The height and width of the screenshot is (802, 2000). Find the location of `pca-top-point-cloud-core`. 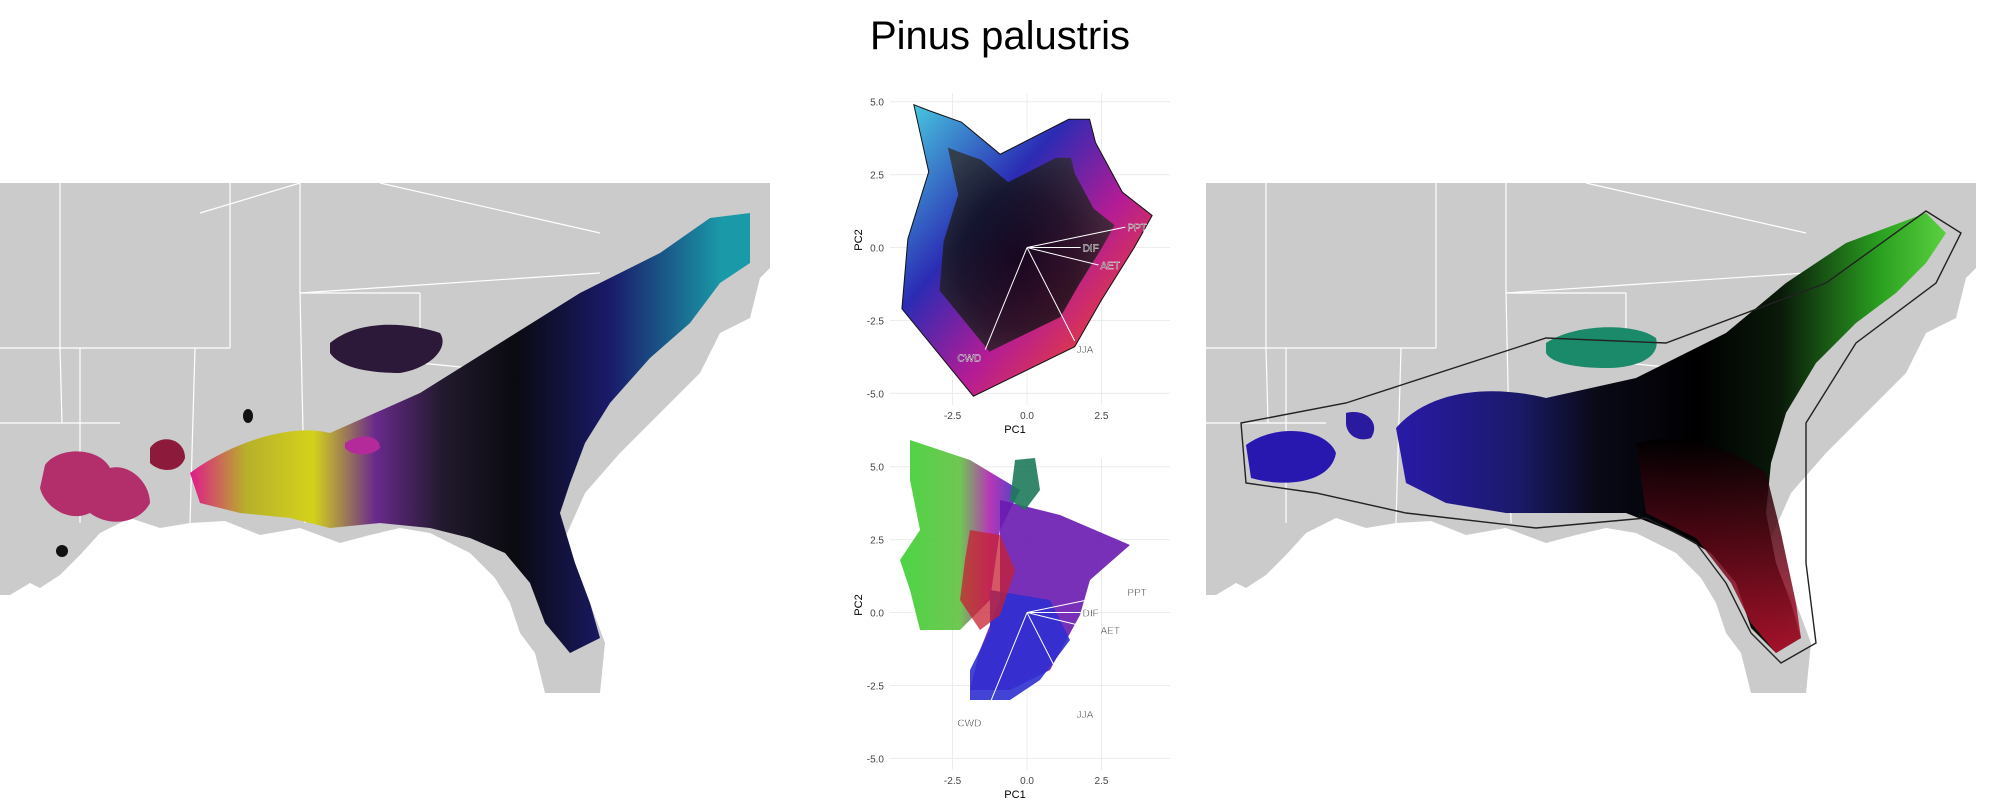

pca-top-point-cloud-core is located at coordinates (1027, 249).